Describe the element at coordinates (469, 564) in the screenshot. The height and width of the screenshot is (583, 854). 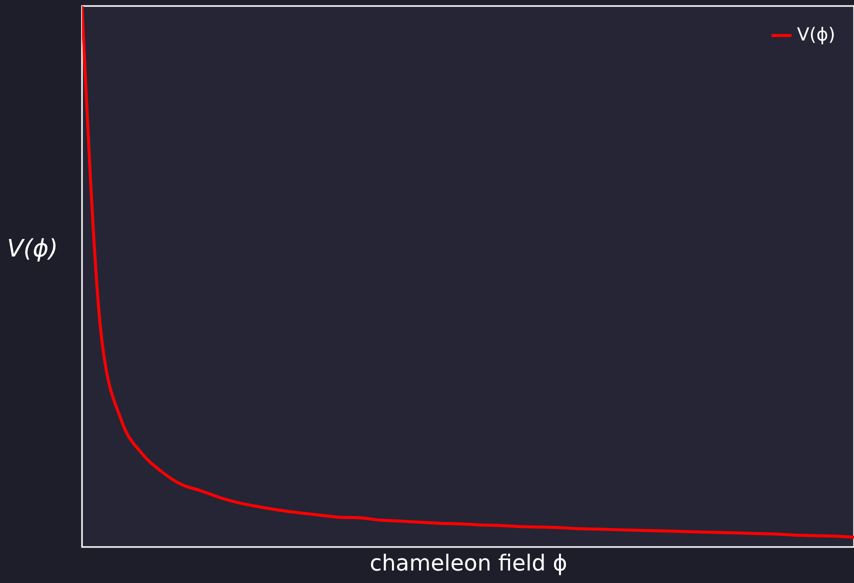
I see `x-axis-title: chameleon field ϕ` at that location.